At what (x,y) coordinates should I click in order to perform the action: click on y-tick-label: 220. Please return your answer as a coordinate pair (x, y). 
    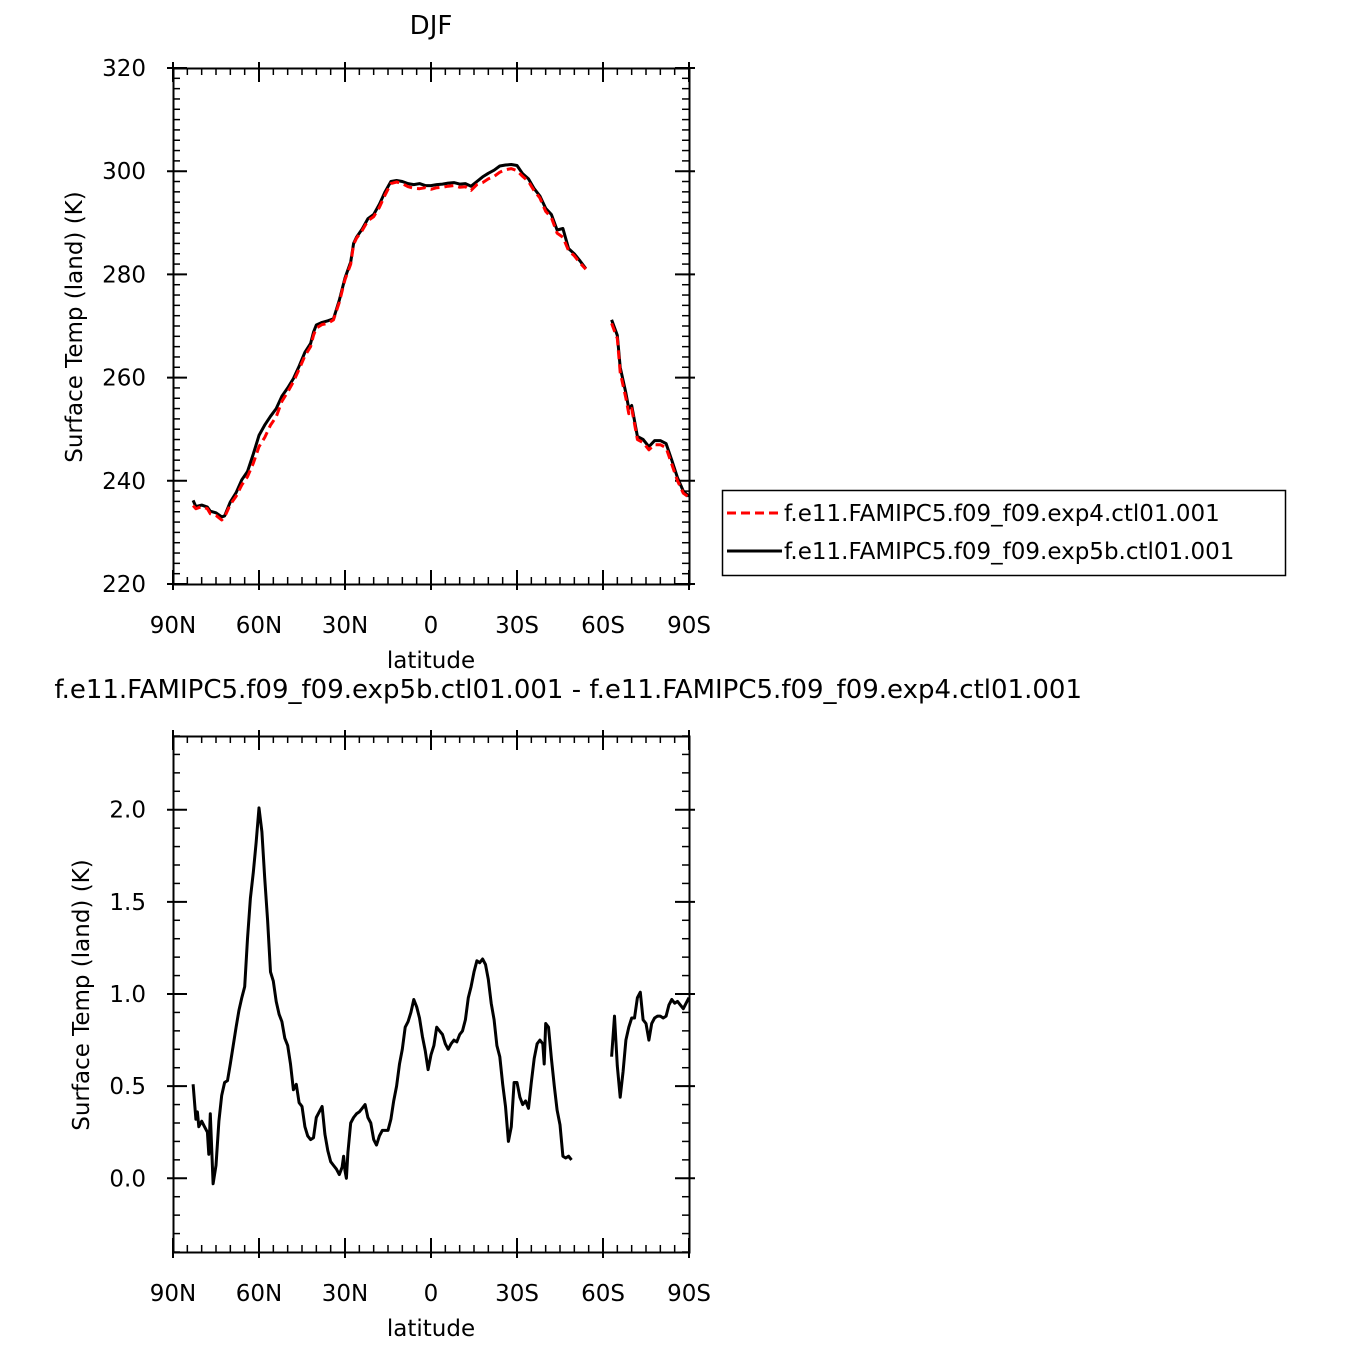
    Looking at the image, I should click on (124, 585).